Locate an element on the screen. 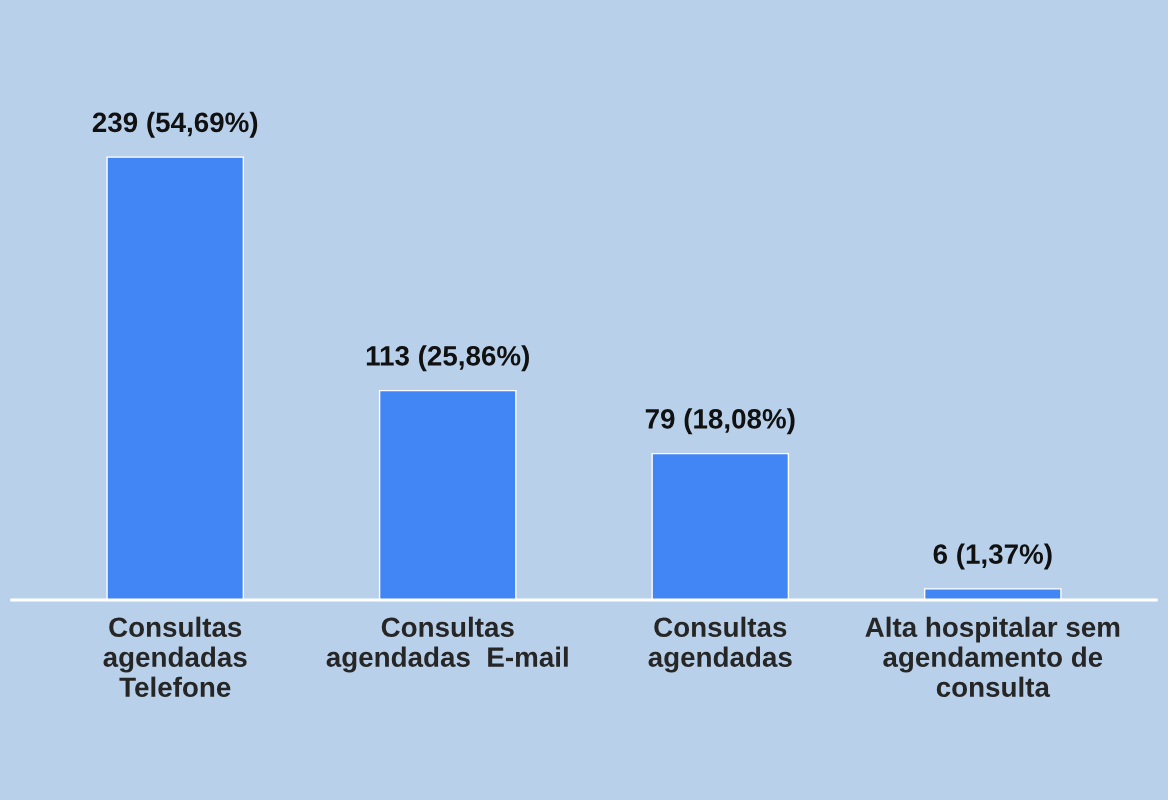  x-tick-label: Consultas agendadas is located at coordinates (720, 644).